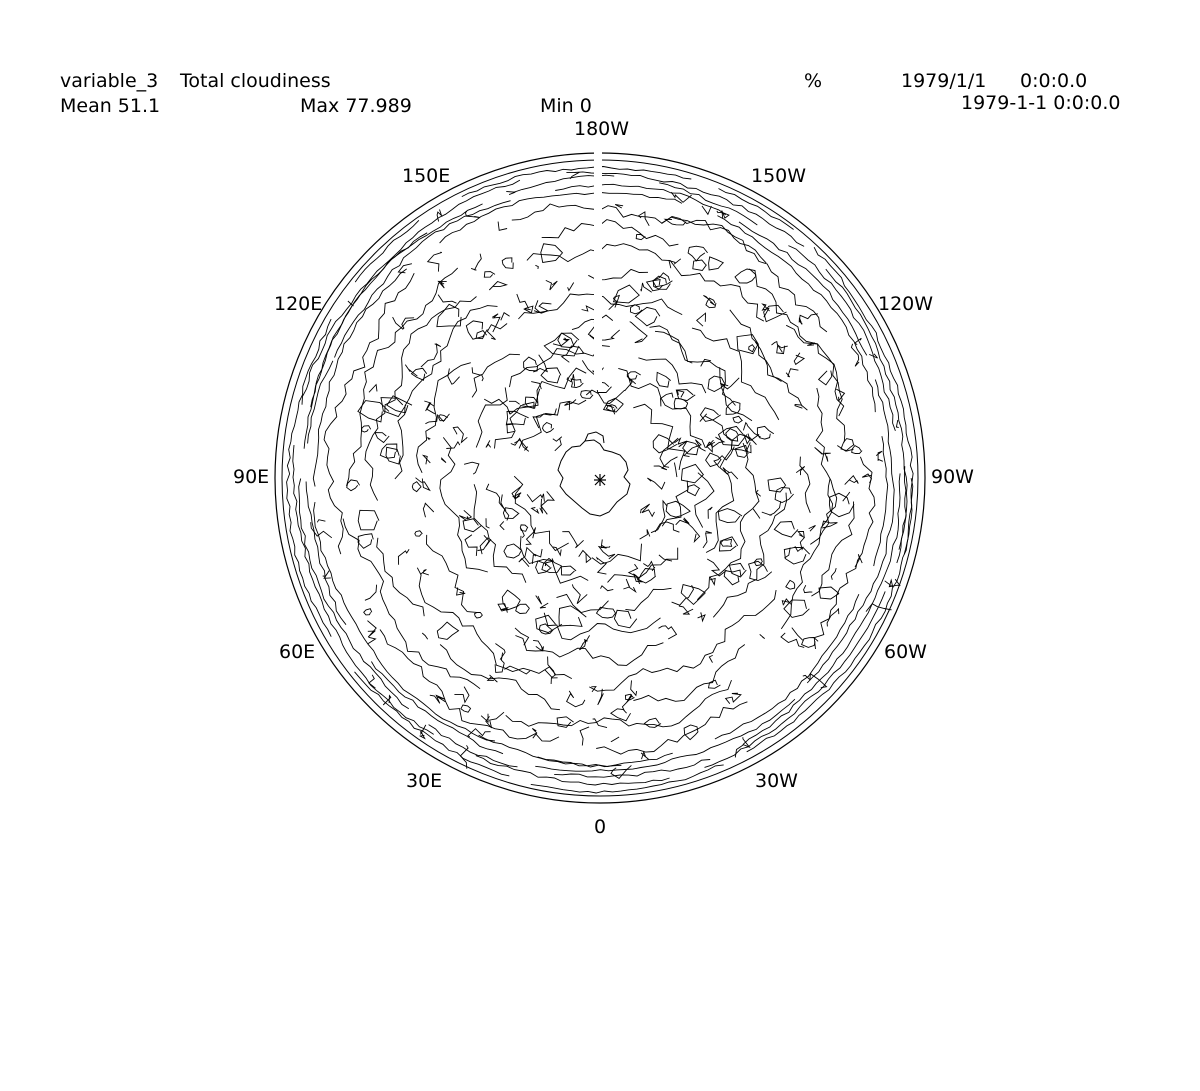 Image resolution: width=1200 pixels, height=1091 pixels. I want to click on lon-label-30w: 30W, so click(776, 781).